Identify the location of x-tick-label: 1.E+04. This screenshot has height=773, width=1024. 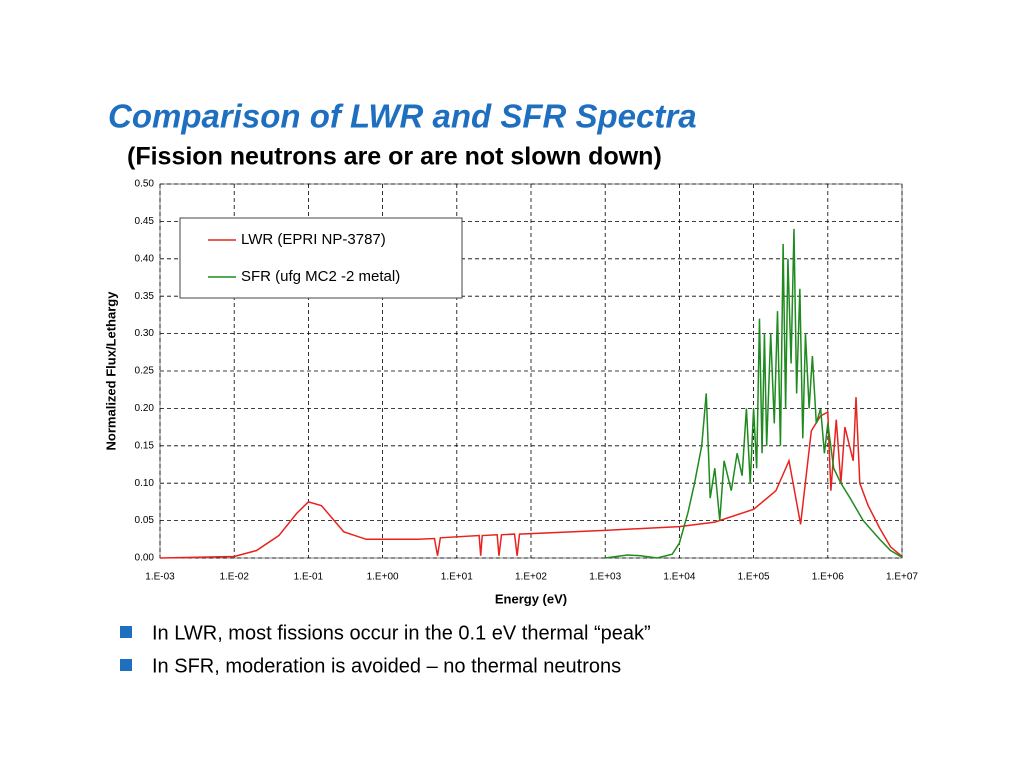
(679, 577).